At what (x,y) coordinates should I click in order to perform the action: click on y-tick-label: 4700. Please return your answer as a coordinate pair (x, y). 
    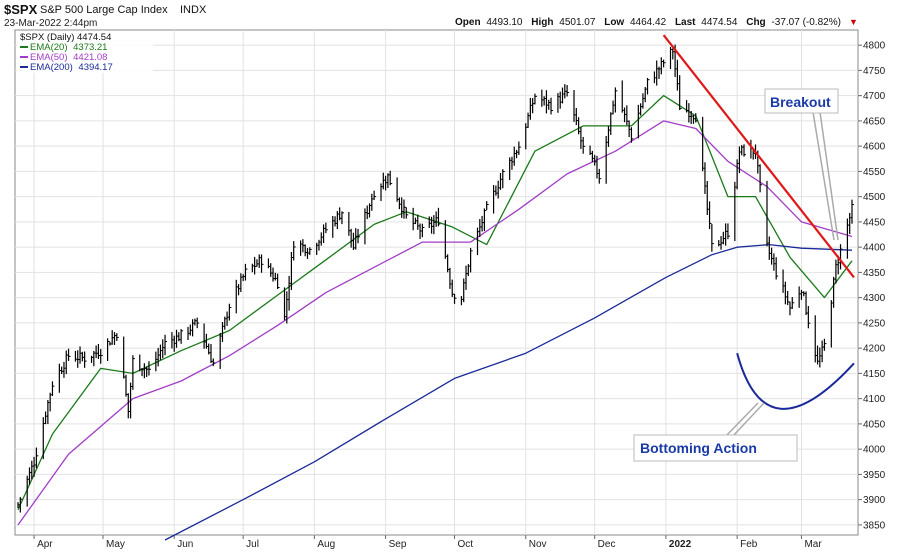
    Looking at the image, I should click on (874, 96).